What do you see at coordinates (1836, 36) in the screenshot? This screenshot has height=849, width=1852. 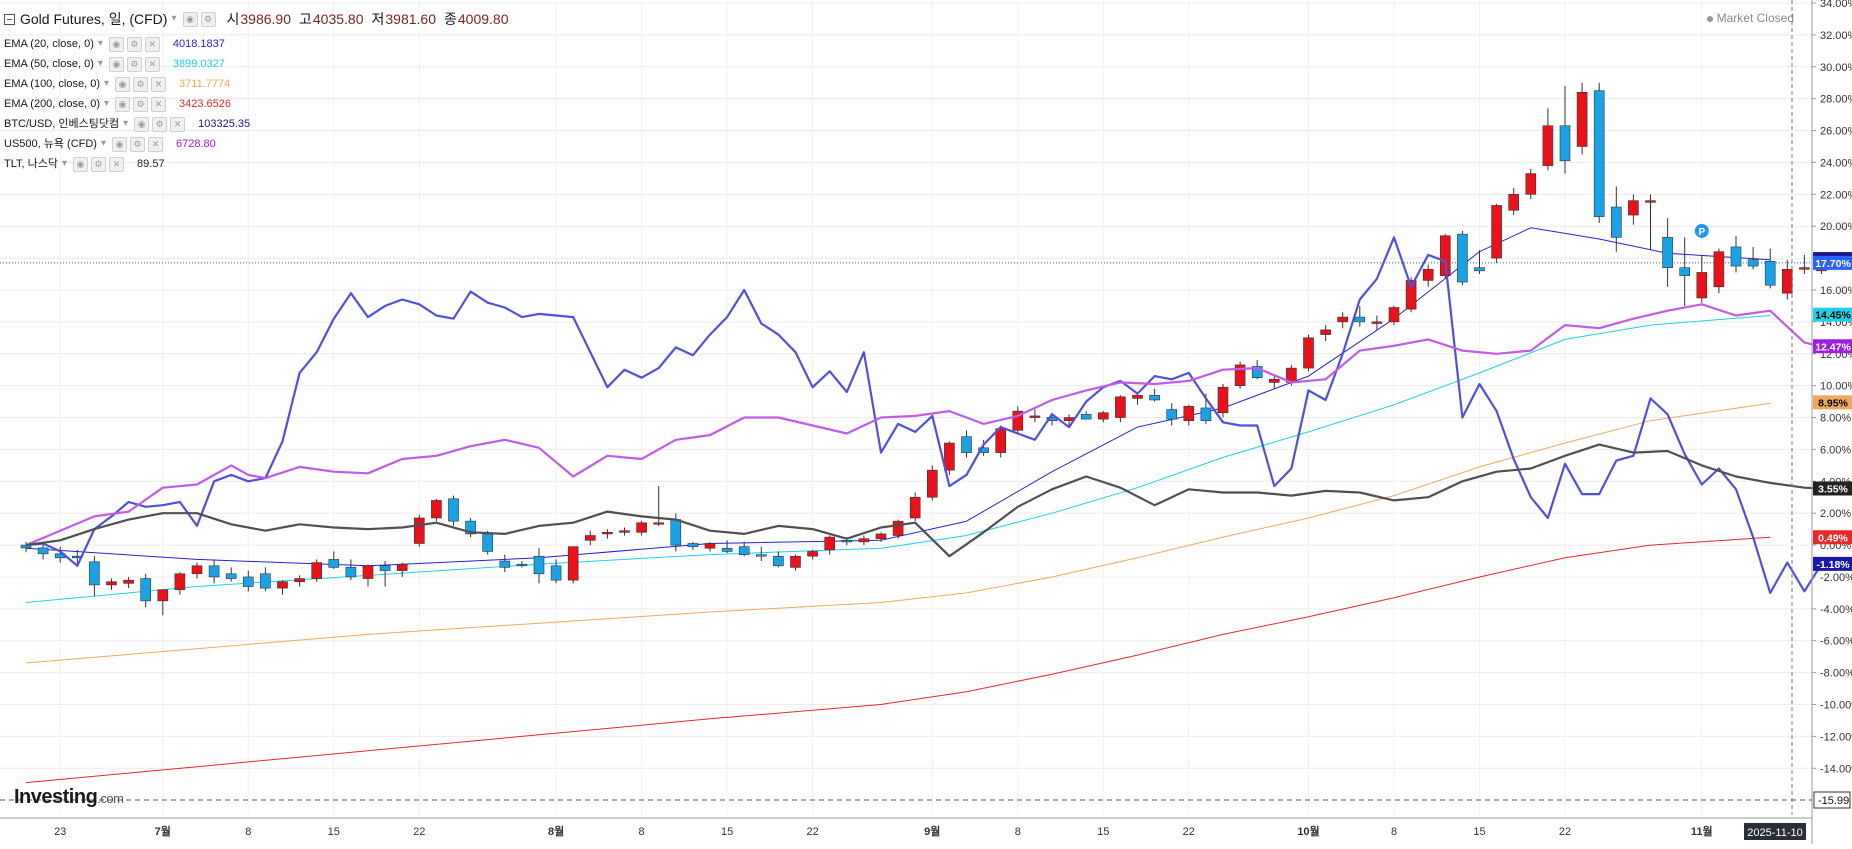 I see `y-tick-label: 32.00%` at bounding box center [1836, 36].